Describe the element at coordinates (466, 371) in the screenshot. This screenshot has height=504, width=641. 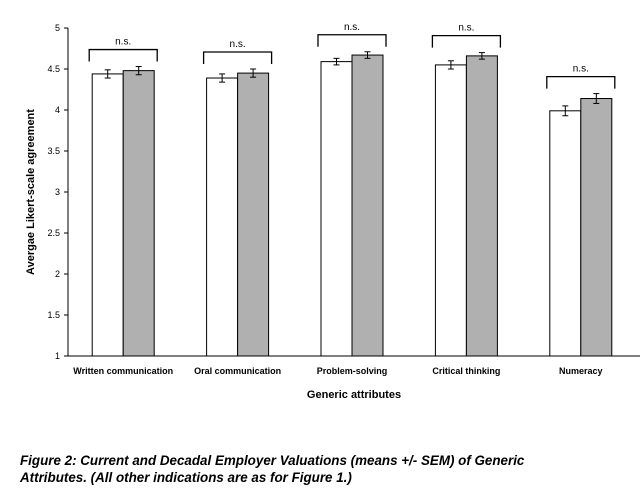
I see `x-category-label: Critical thinking` at that location.